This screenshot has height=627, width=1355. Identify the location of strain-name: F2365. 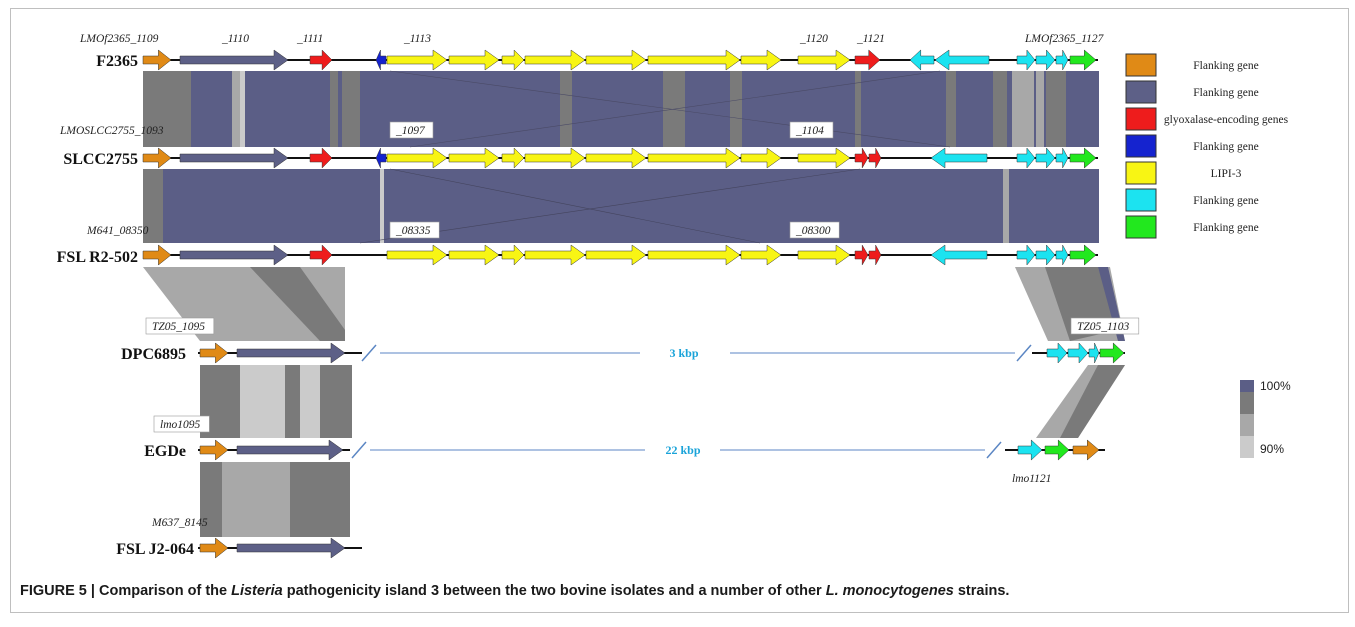
(117, 61).